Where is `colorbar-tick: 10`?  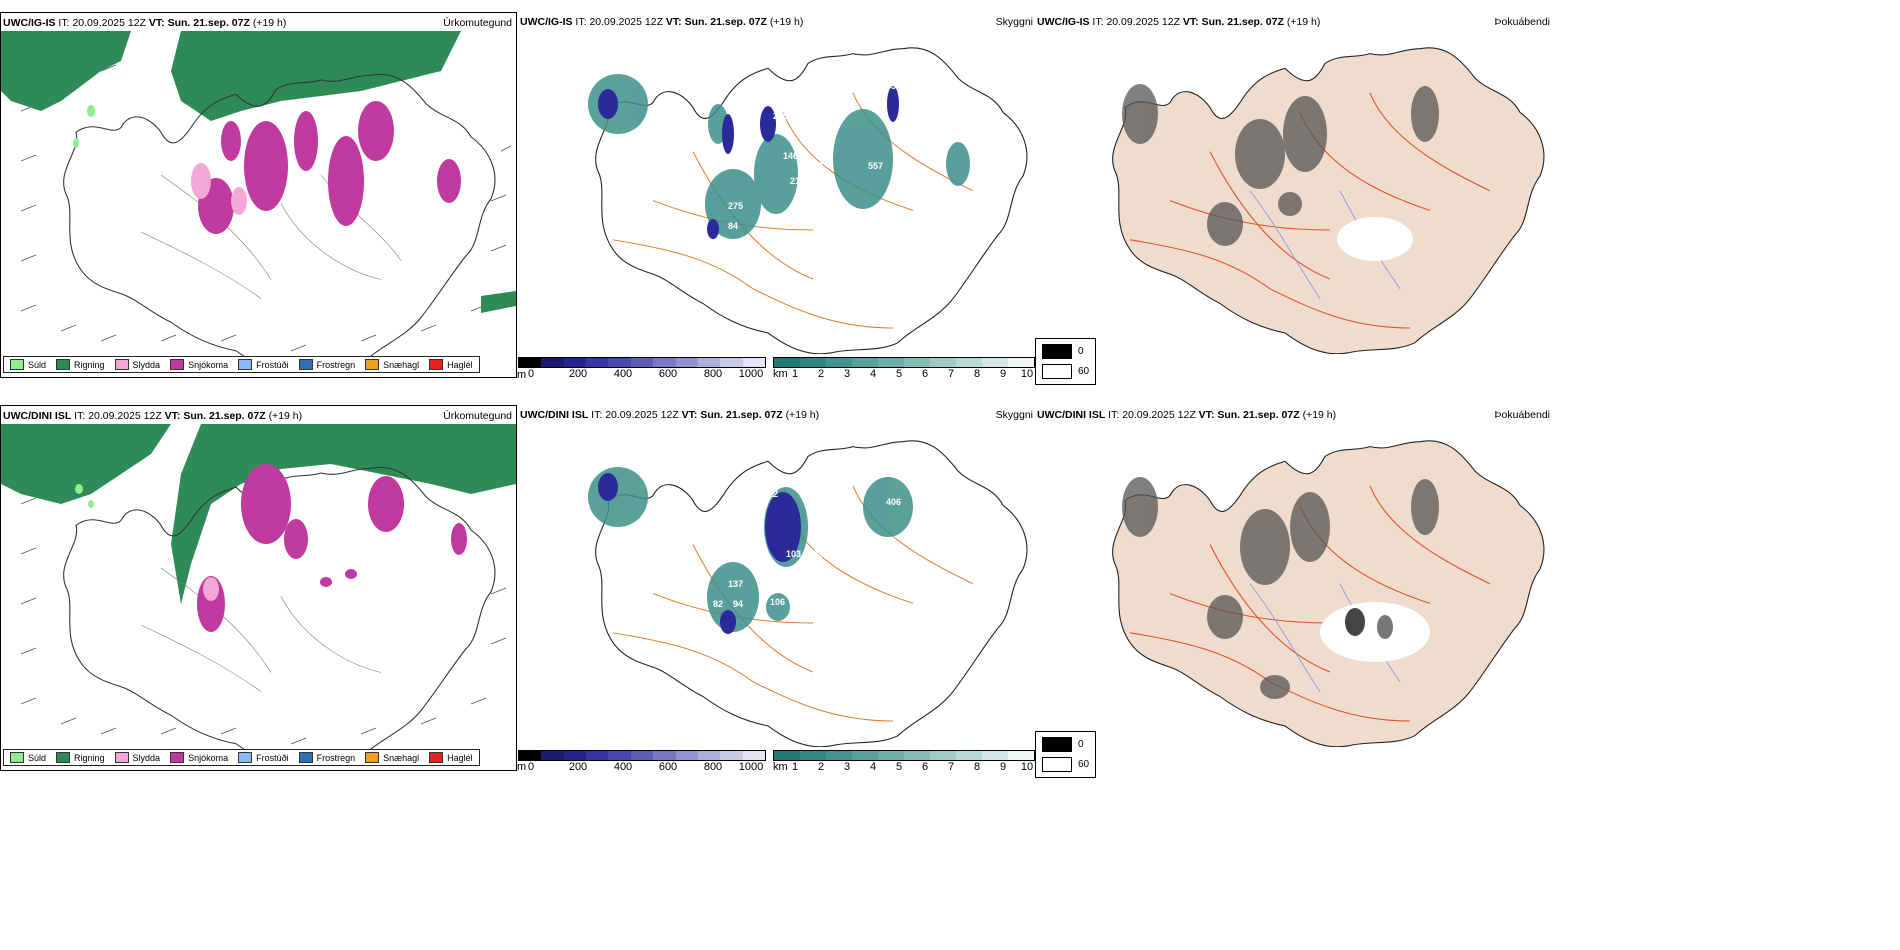 colorbar-tick: 10 is located at coordinates (1027, 374).